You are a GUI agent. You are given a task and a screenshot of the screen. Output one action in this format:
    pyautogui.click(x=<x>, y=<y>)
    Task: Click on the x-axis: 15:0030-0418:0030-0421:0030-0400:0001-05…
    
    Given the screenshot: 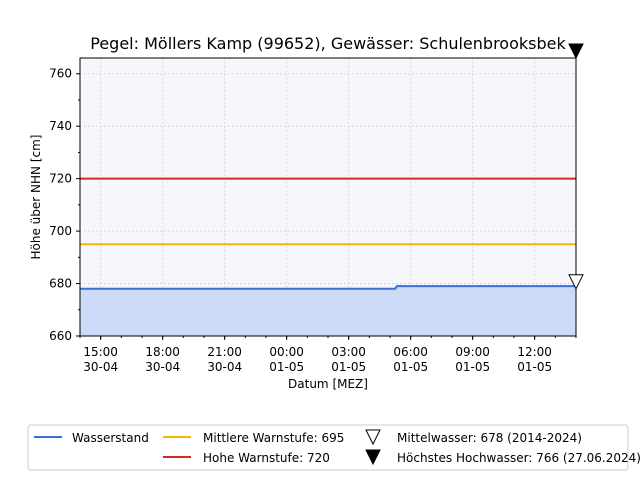 What is the action you would take?
    pyautogui.click(x=328, y=355)
    